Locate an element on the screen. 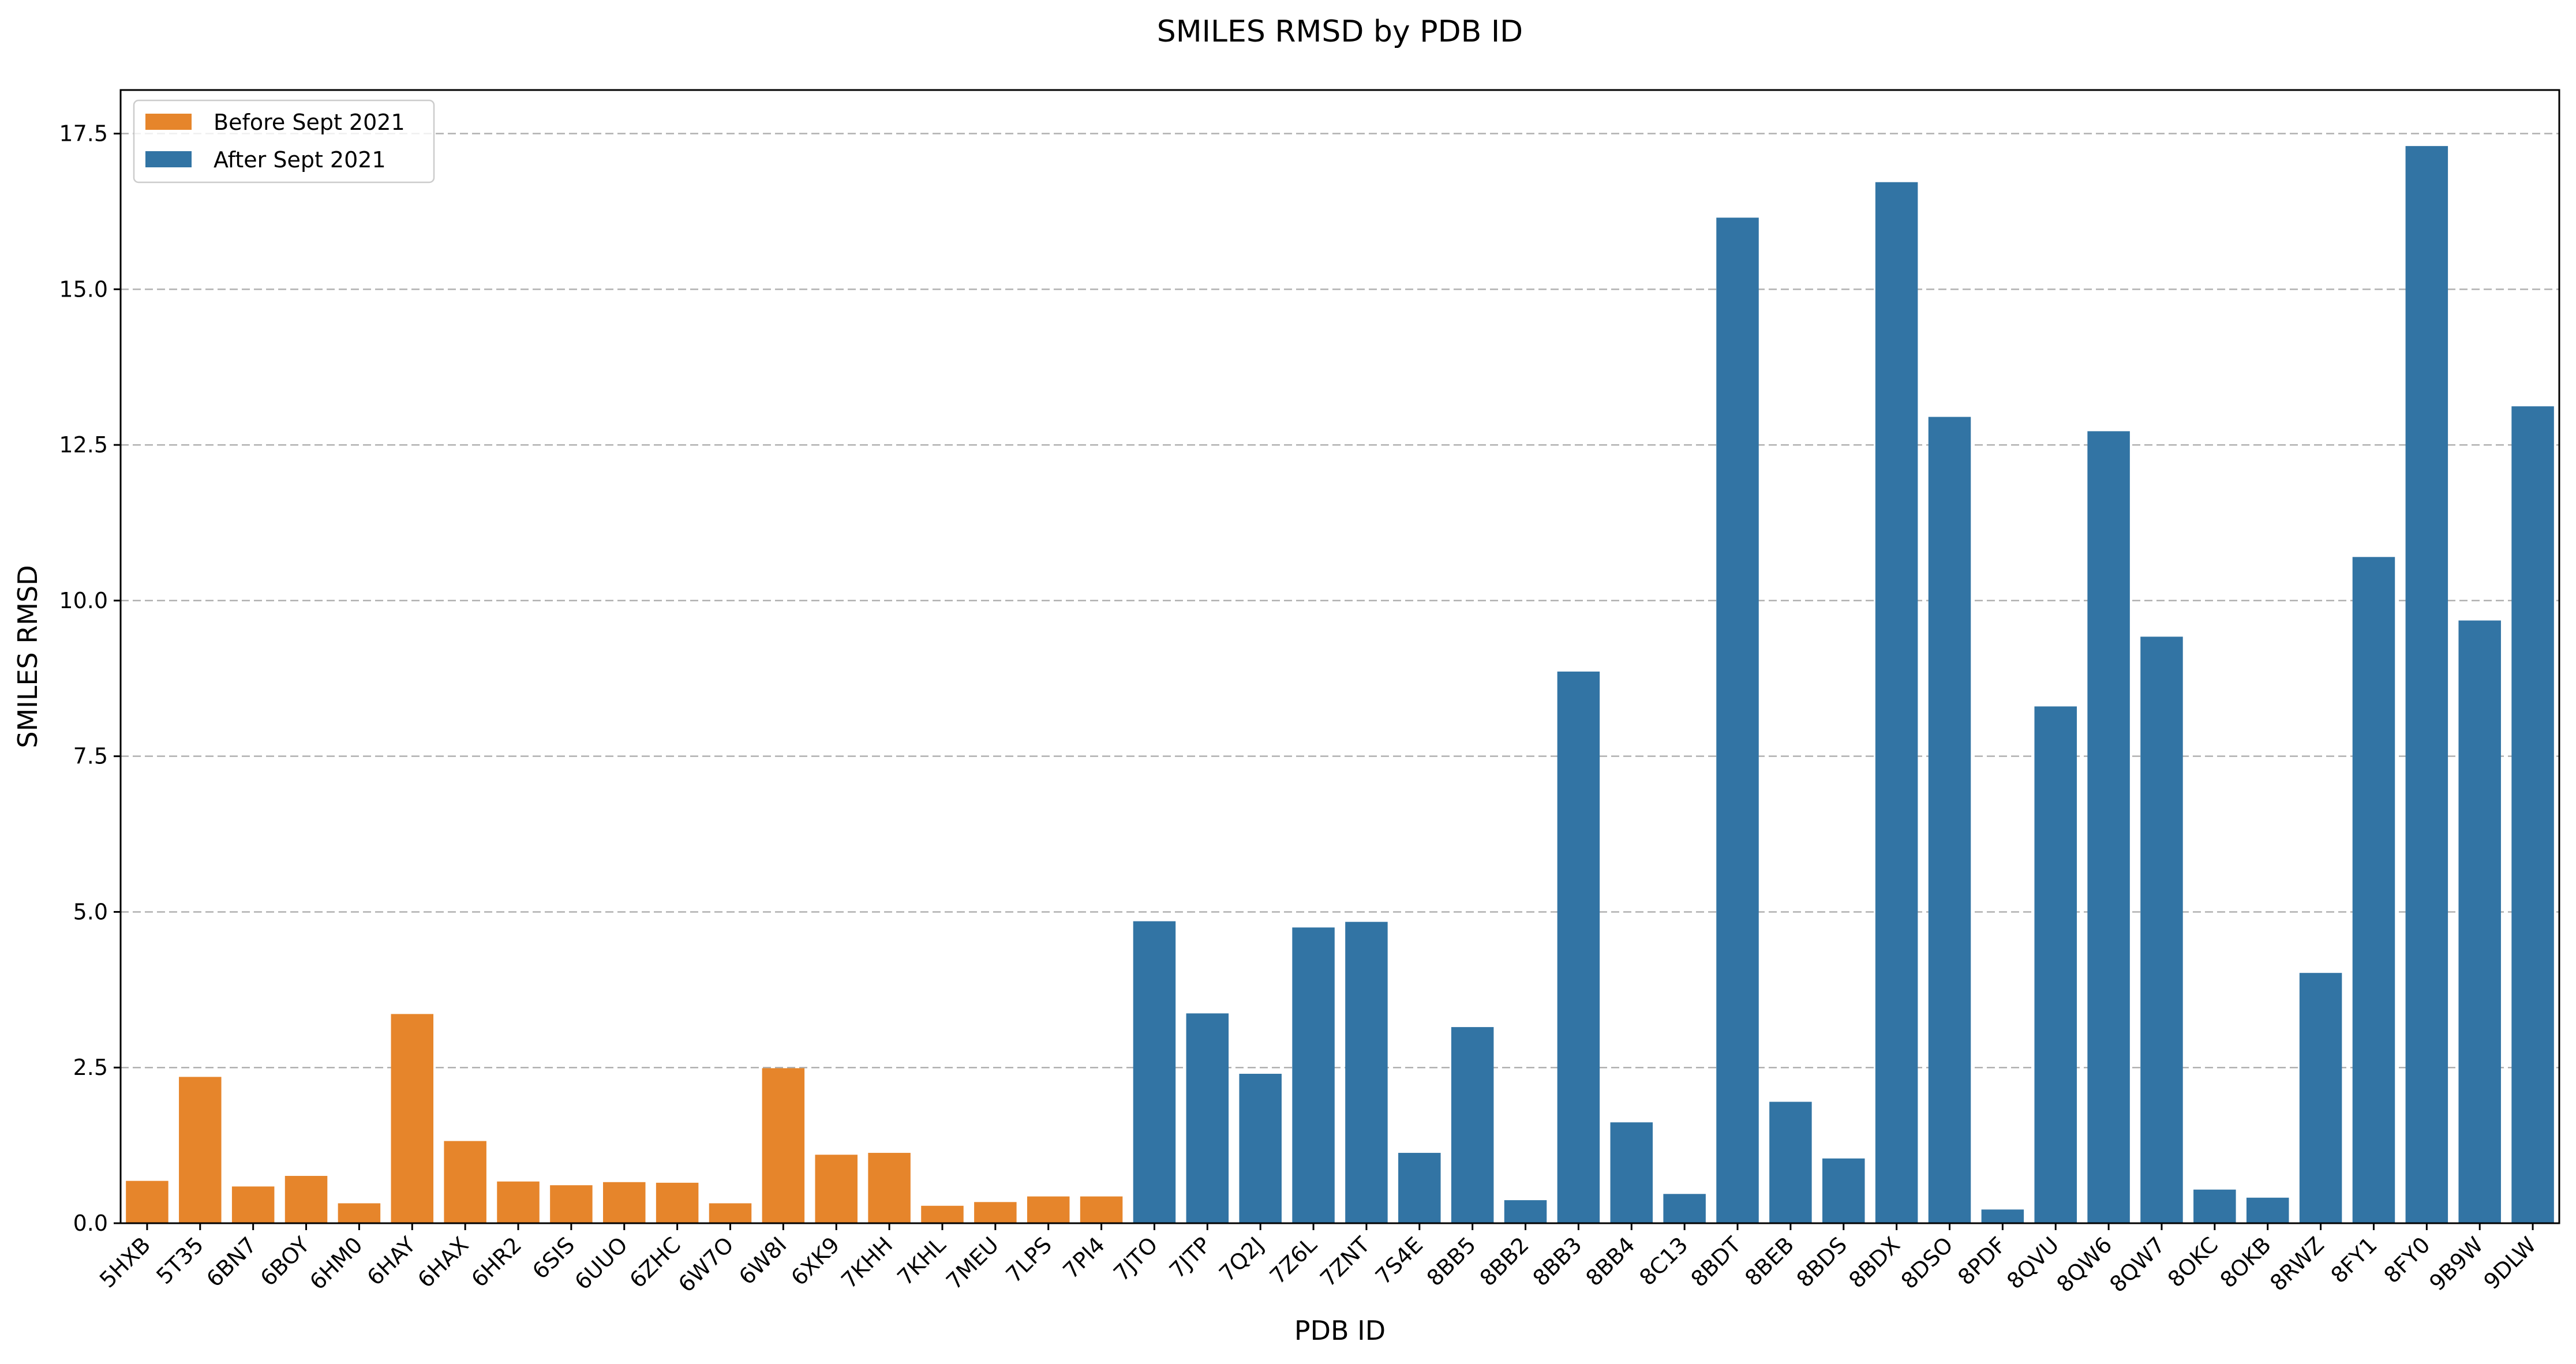 The width and height of the screenshot is (2576, 1364). bar-6bn7 is located at coordinates (253, 1204).